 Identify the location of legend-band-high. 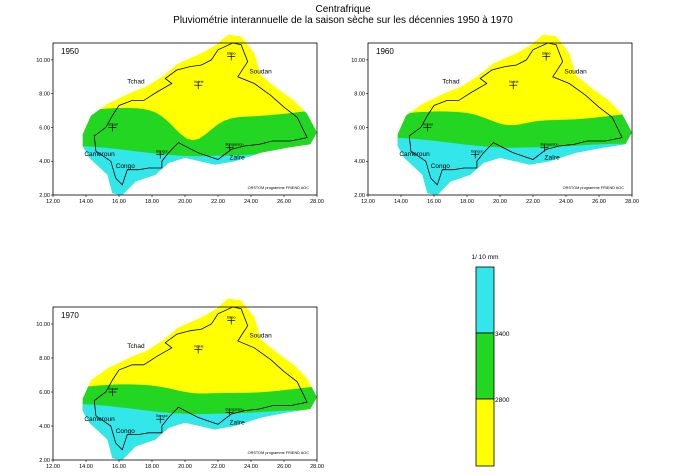
(485, 300).